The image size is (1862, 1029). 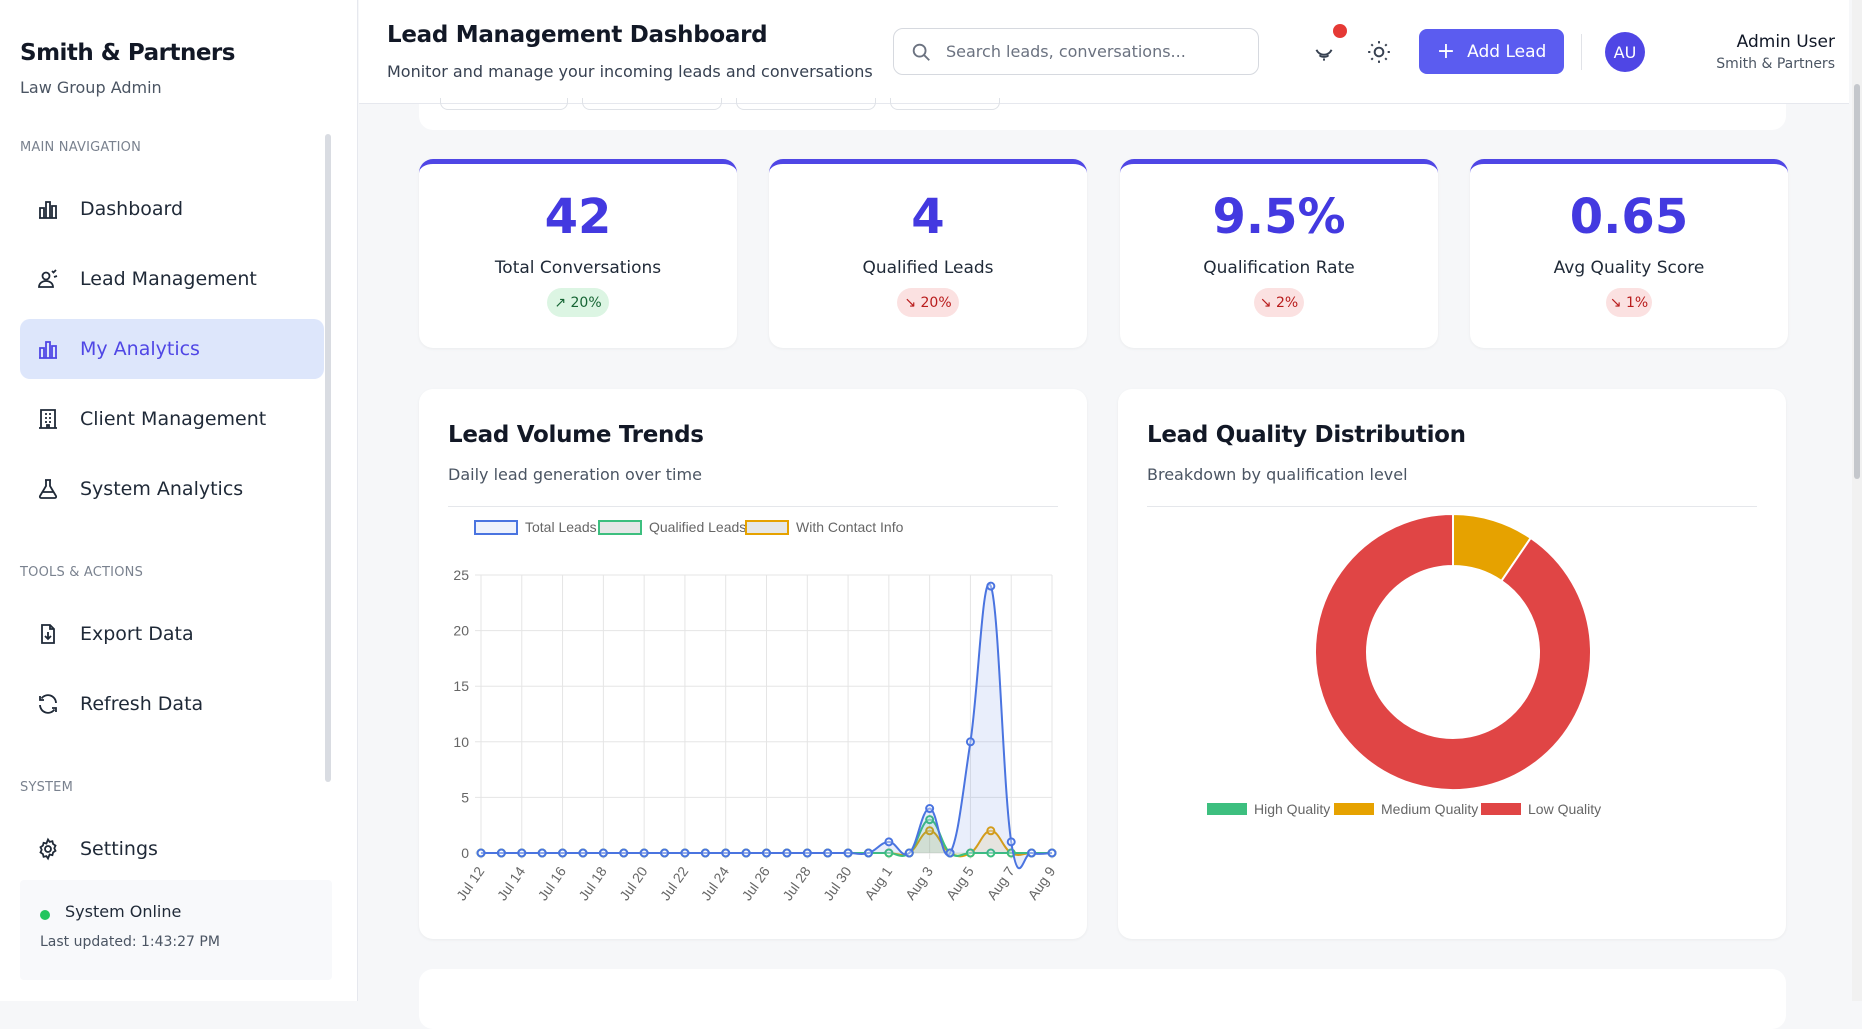 I want to click on x-tick-label: Jul 22, so click(x=674, y=883).